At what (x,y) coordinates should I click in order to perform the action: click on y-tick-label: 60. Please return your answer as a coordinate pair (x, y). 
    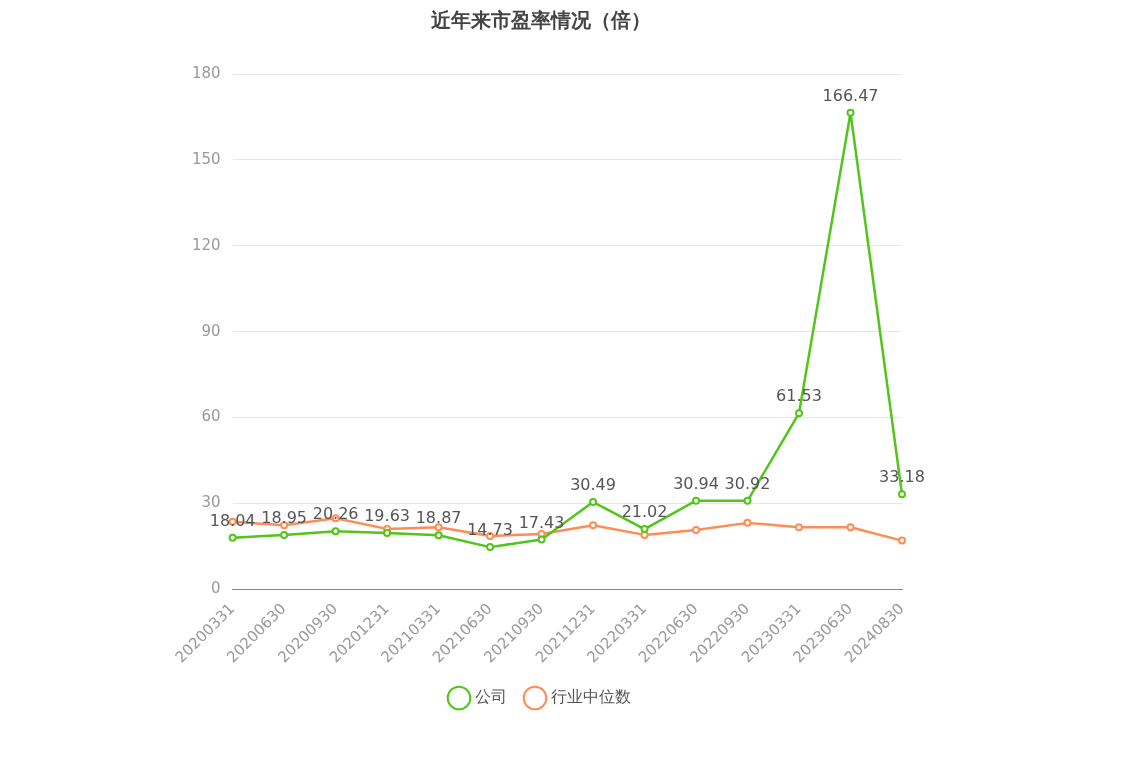
    Looking at the image, I should click on (211, 416).